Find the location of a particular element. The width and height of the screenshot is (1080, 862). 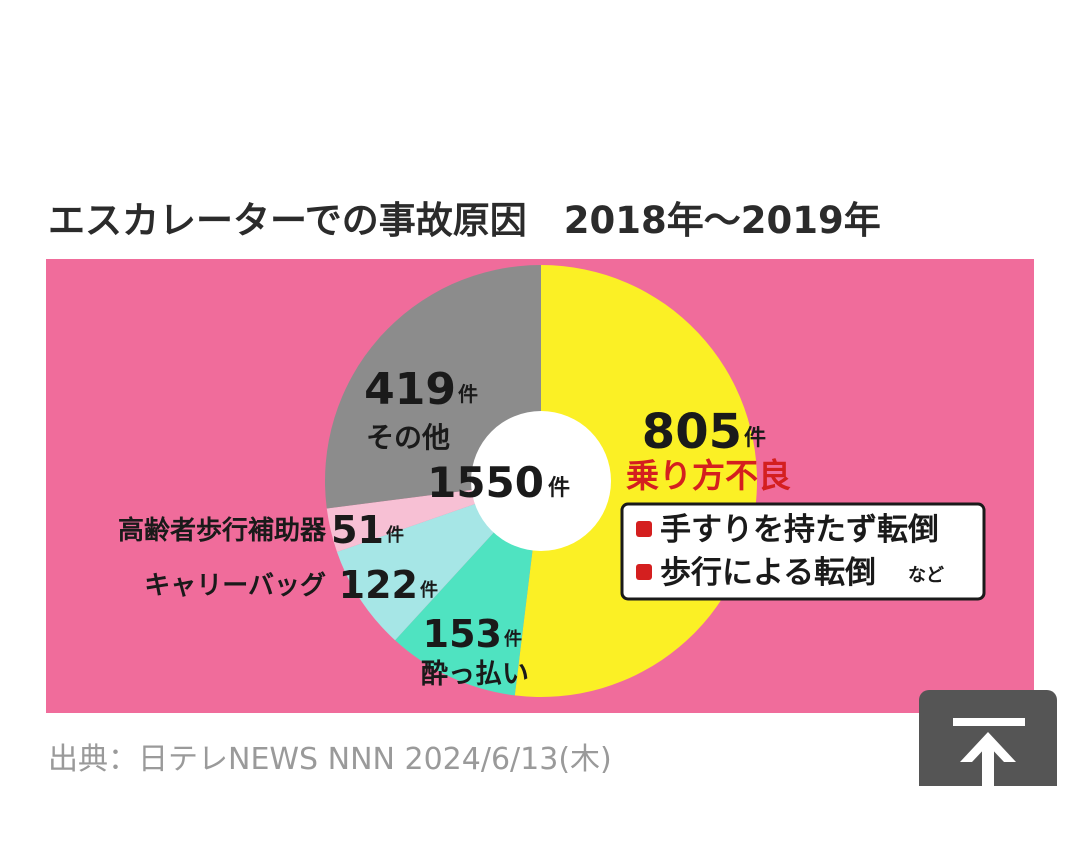

slice-carry-bag-unit-label: 件 is located at coordinates (429, 590).